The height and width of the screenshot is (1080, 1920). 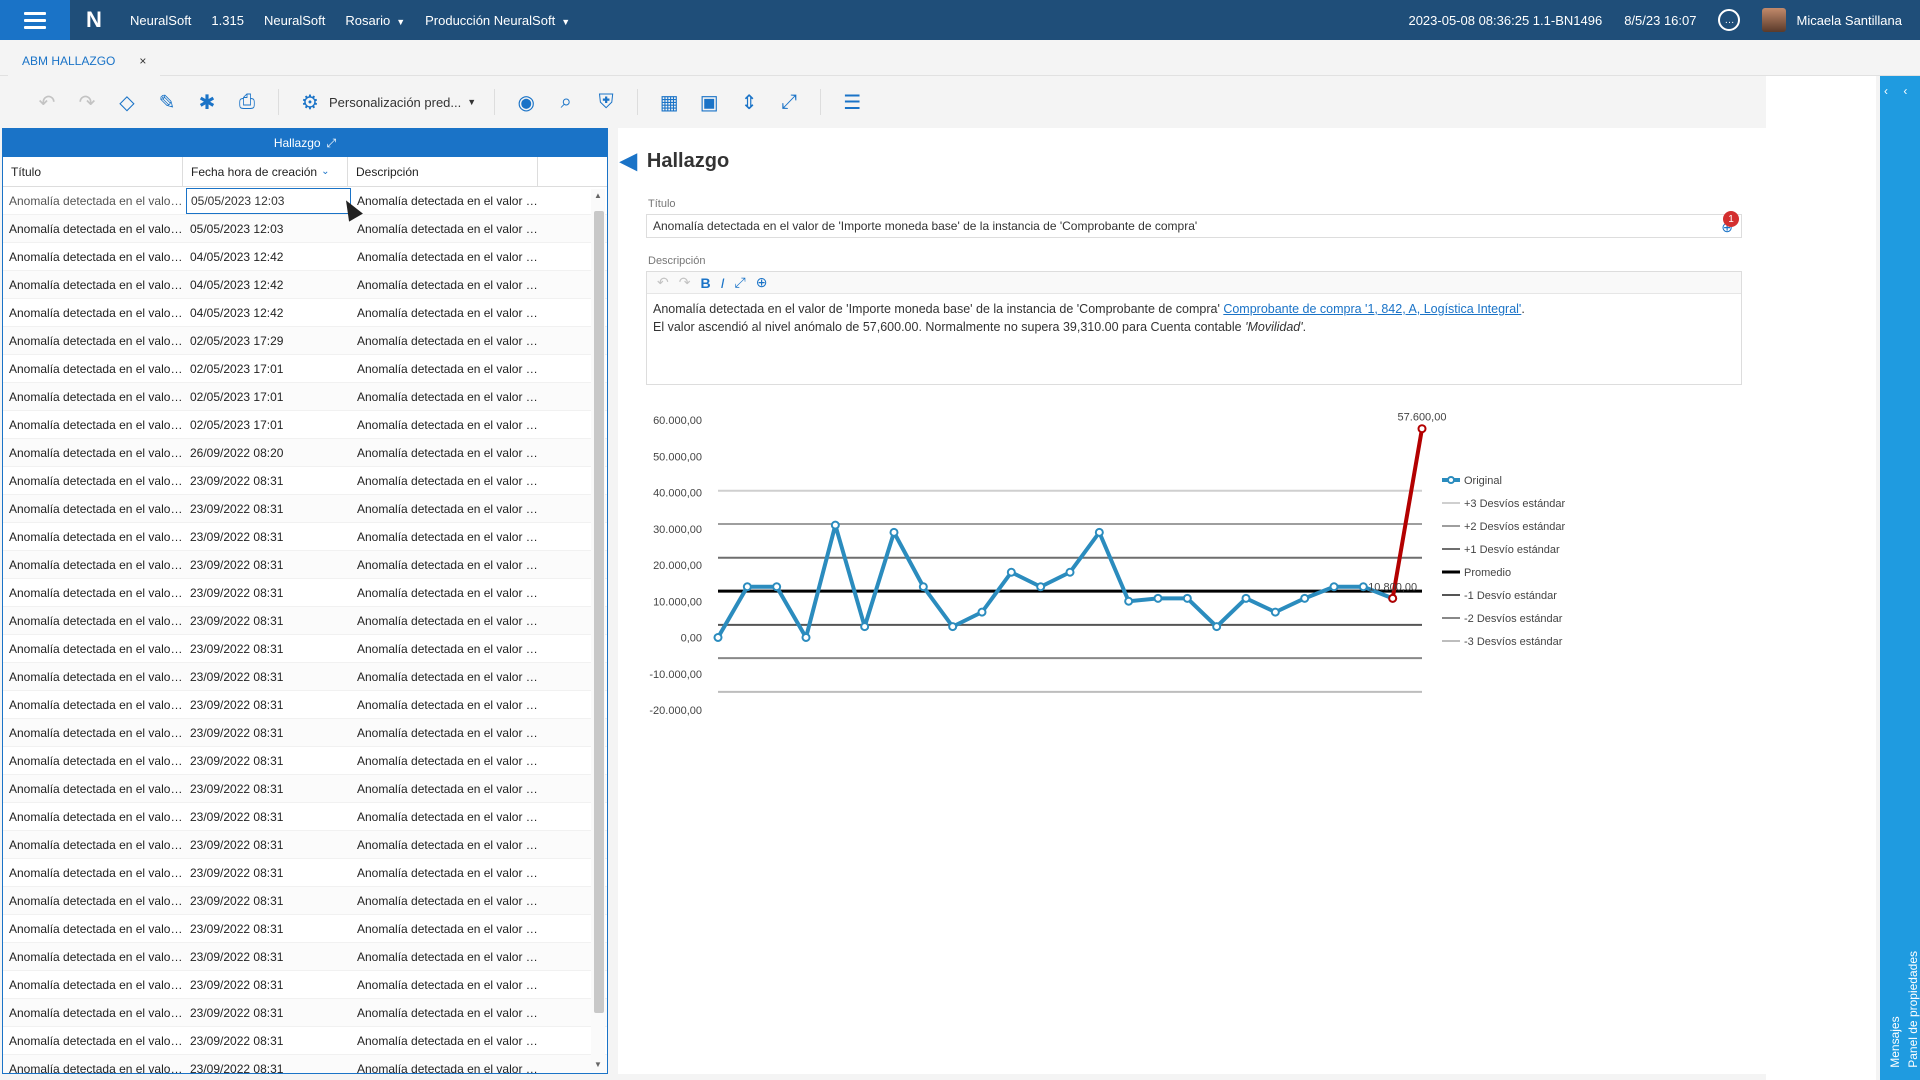 What do you see at coordinates (143, 61) in the screenshot?
I see `close-icon: ×` at bounding box center [143, 61].